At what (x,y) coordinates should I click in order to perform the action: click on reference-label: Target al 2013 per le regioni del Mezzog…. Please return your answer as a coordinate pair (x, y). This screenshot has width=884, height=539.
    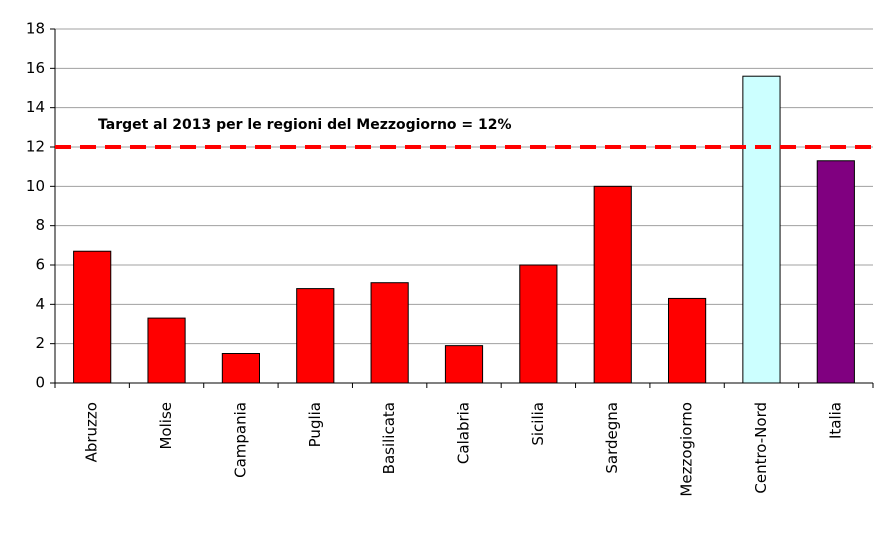
    Looking at the image, I should click on (305, 125).